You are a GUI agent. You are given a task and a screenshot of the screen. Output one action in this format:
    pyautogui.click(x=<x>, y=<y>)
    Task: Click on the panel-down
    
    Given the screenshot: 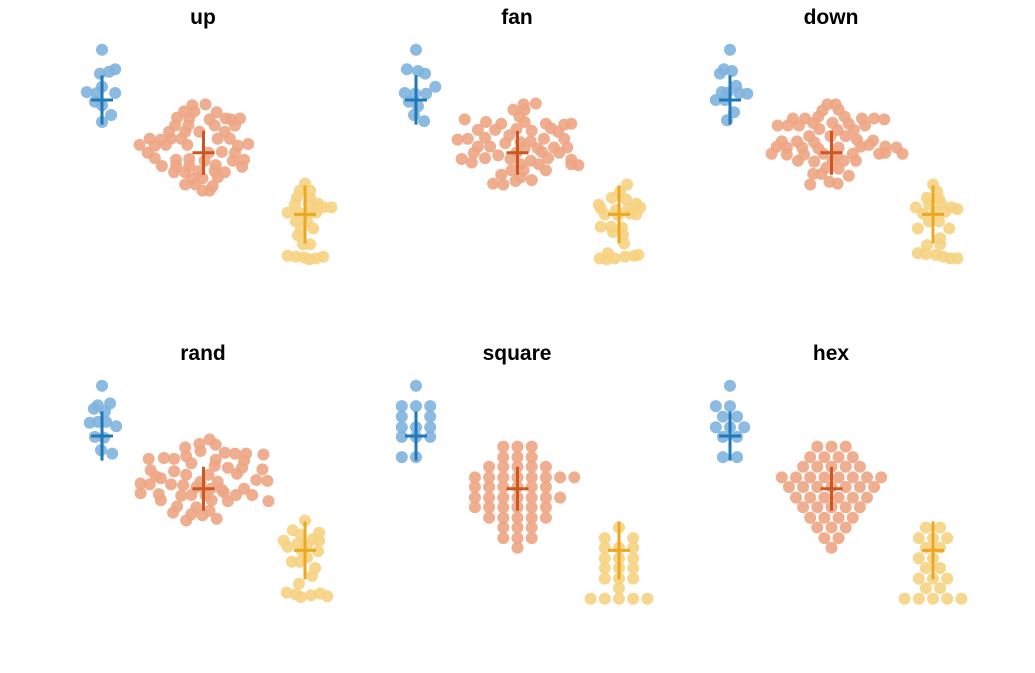 What is the action you would take?
    pyautogui.click(x=836, y=154)
    